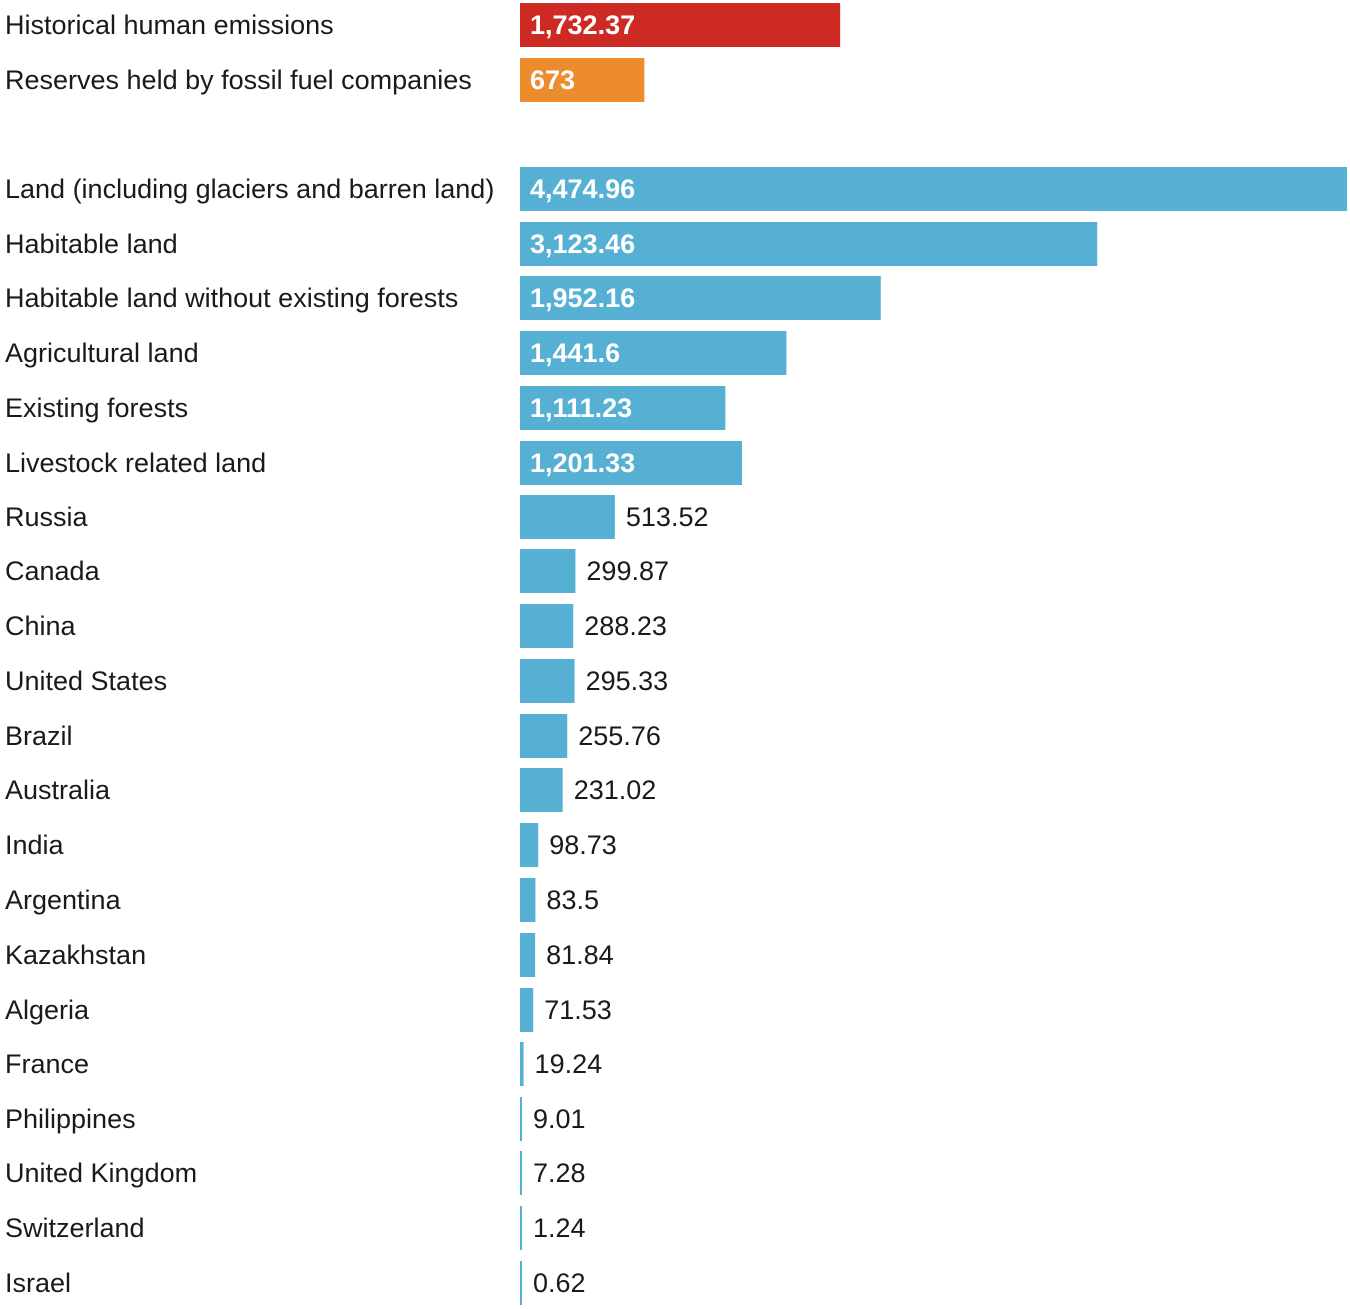 The image size is (1350, 1309). What do you see at coordinates (809, 244) in the screenshot?
I see `bar-habitable-land` at bounding box center [809, 244].